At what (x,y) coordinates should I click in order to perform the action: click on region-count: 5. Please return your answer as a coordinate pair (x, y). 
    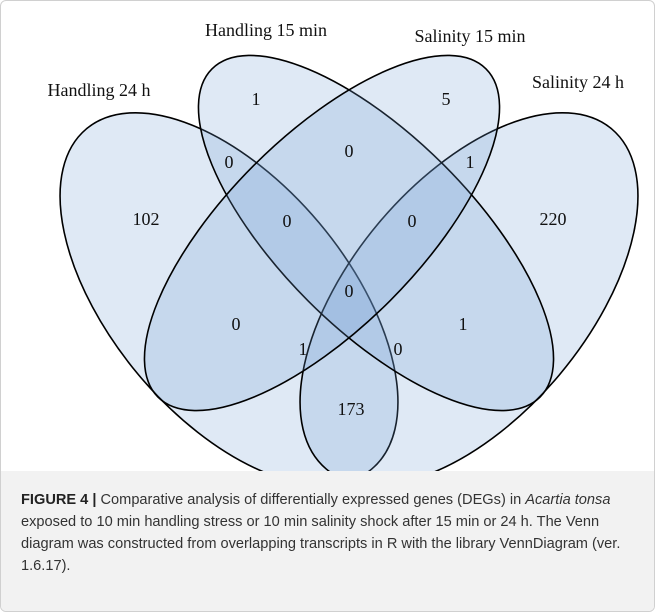
    Looking at the image, I should click on (446, 99).